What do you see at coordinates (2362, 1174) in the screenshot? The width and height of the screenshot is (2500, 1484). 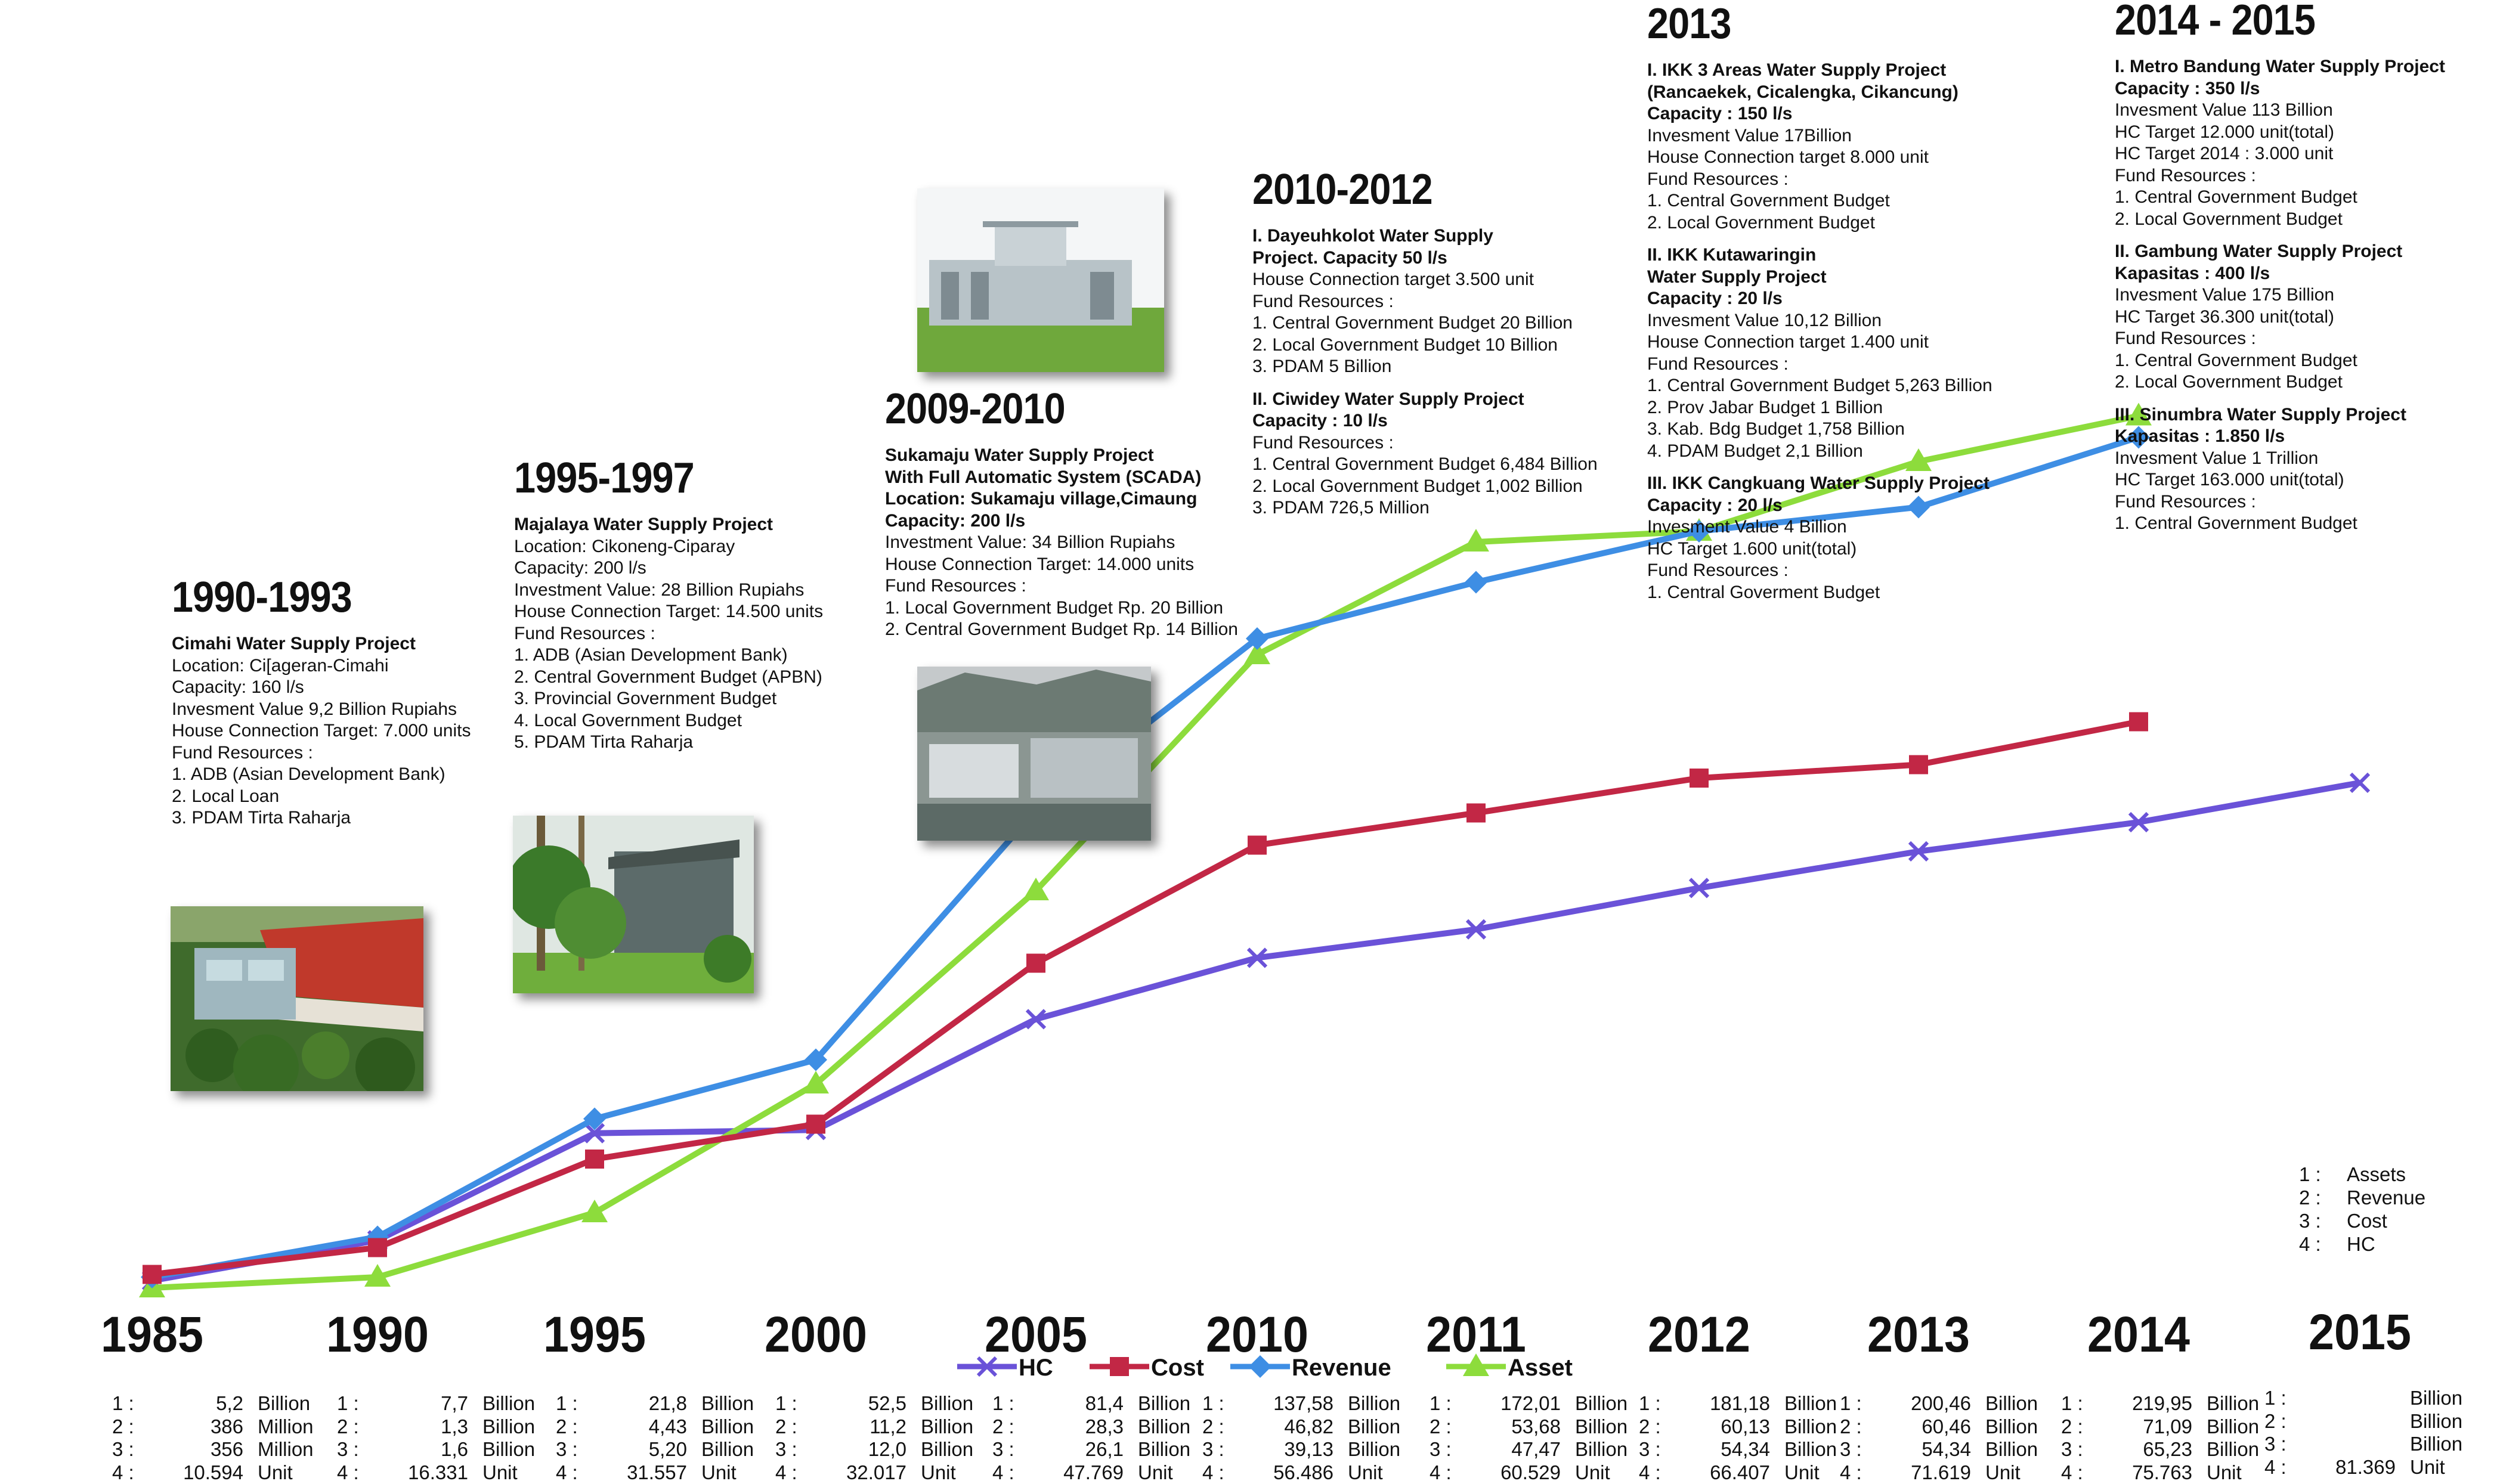 I see `index-key-row: 1 :Assets` at bounding box center [2362, 1174].